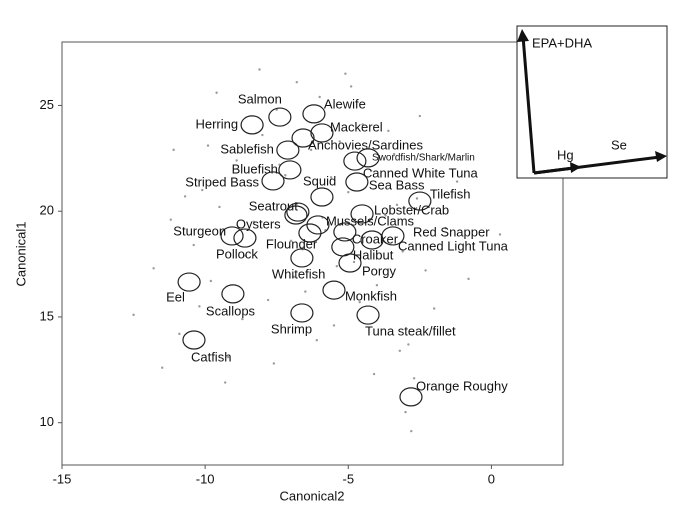 This screenshot has width=680, height=512. I want to click on group-label: Croaker, so click(375, 238).